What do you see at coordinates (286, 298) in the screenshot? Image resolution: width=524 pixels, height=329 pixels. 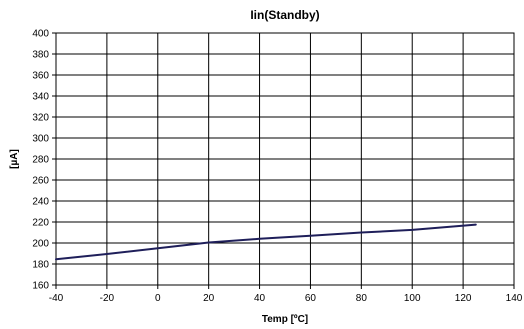 I see `x-tick-labels: -40 -20 0 20 40 60 80 100 120 140` at bounding box center [286, 298].